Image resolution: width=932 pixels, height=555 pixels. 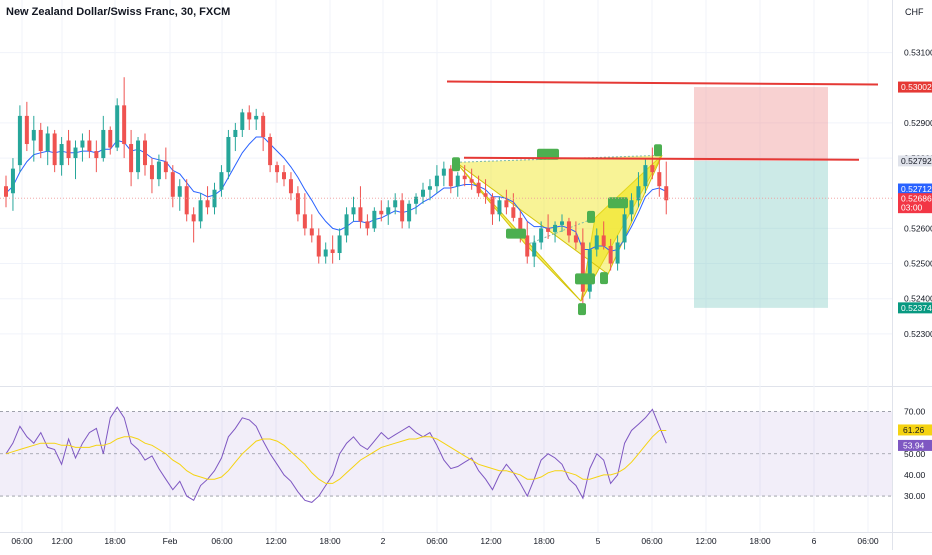 What do you see at coordinates (662, 83) in the screenshot?
I see `resistance-line` at bounding box center [662, 83].